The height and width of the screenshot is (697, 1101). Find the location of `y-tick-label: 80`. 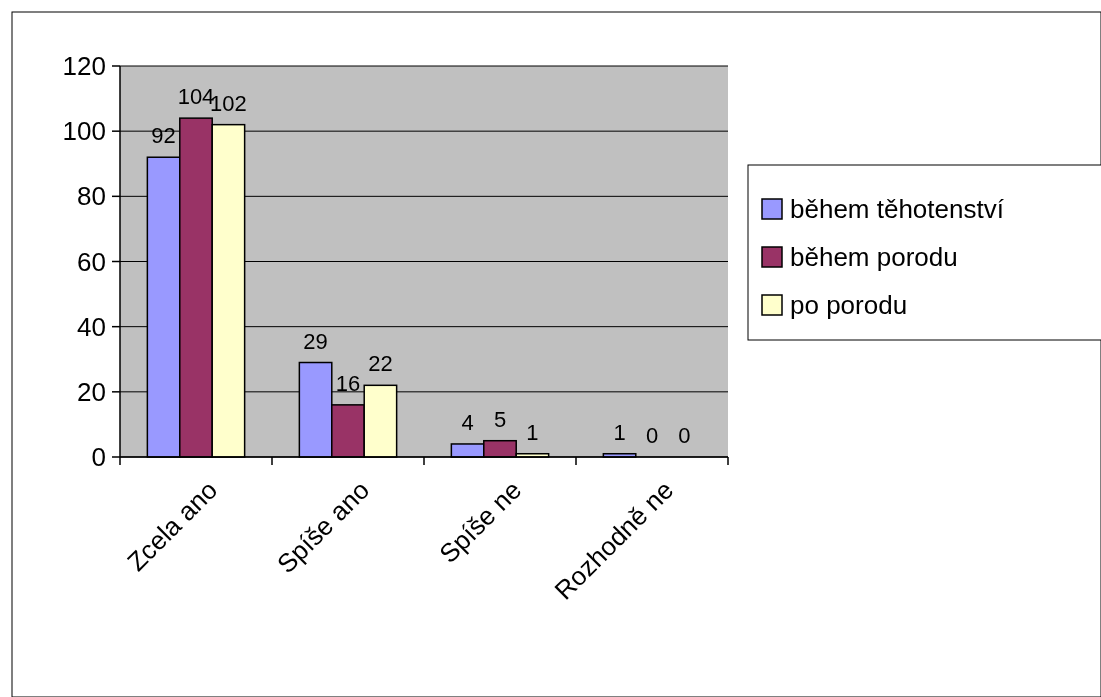

y-tick-label: 80 is located at coordinates (91, 196).